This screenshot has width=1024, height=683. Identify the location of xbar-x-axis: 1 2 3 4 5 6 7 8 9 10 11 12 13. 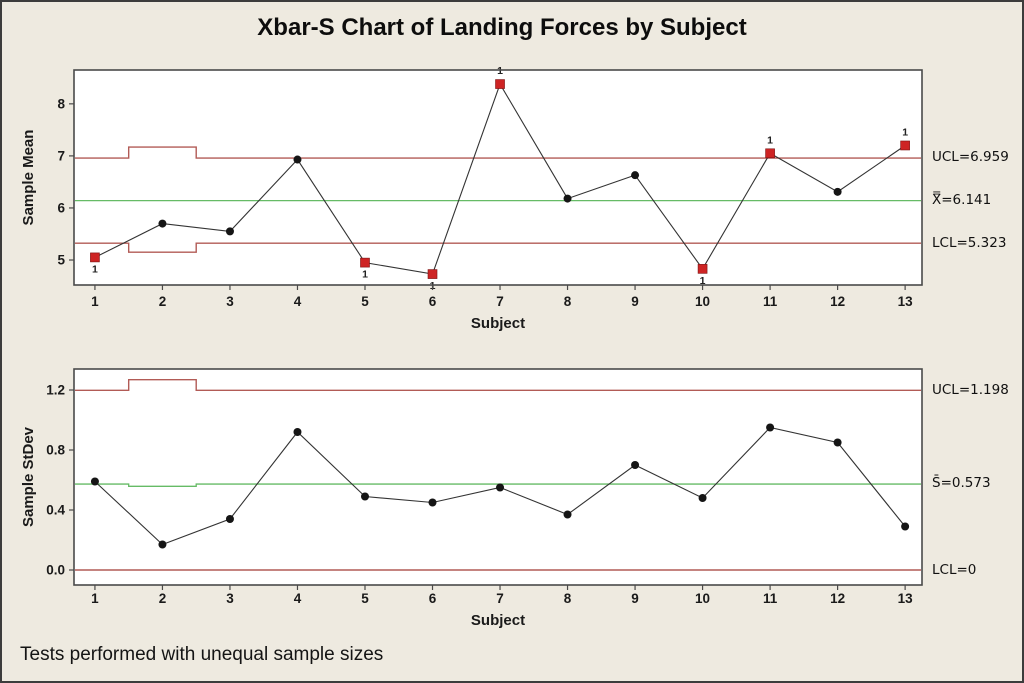
(502, 297).